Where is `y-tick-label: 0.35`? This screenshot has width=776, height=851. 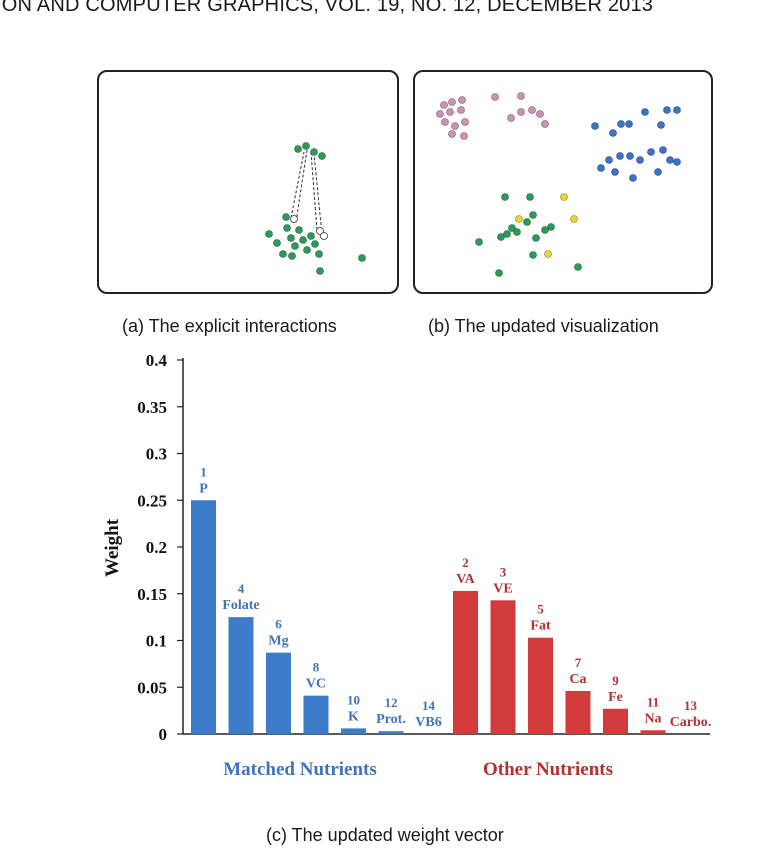
y-tick-label: 0.35 is located at coordinates (152, 407).